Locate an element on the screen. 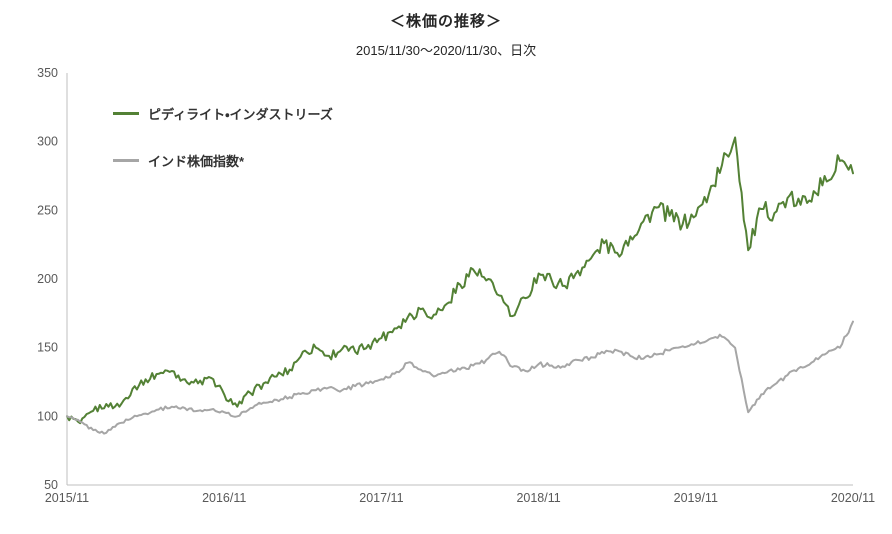 The image size is (892, 534). x-tick-label: 2016/11 is located at coordinates (224, 498).